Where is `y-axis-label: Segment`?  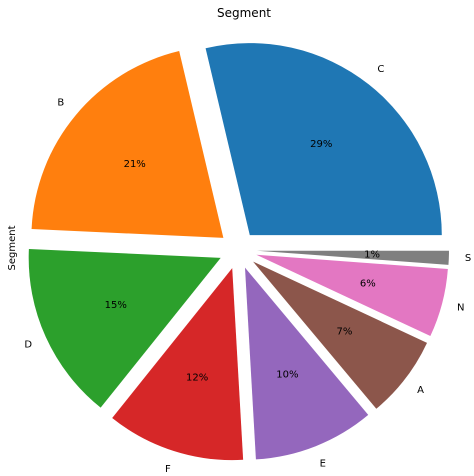
y-axis-label: Segment is located at coordinates (12, 247).